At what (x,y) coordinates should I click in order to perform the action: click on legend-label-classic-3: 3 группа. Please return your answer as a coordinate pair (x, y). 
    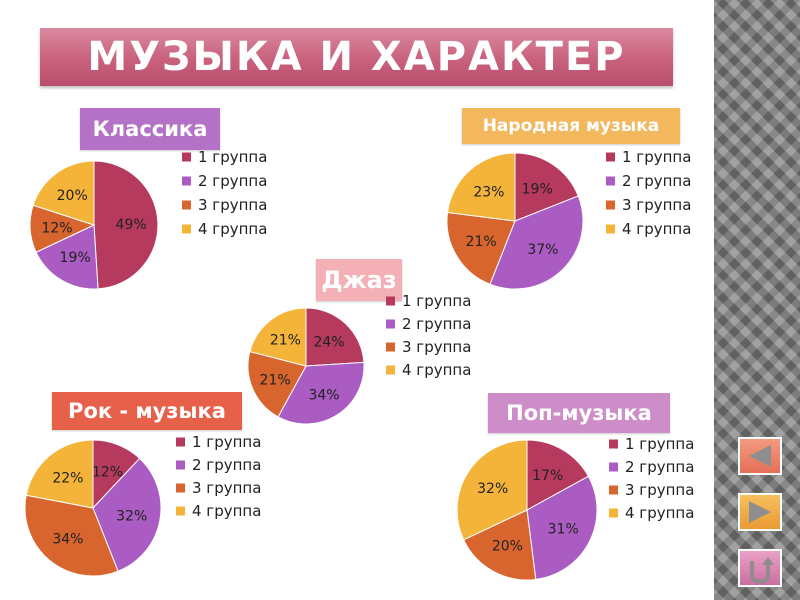
    Looking at the image, I should click on (232, 205).